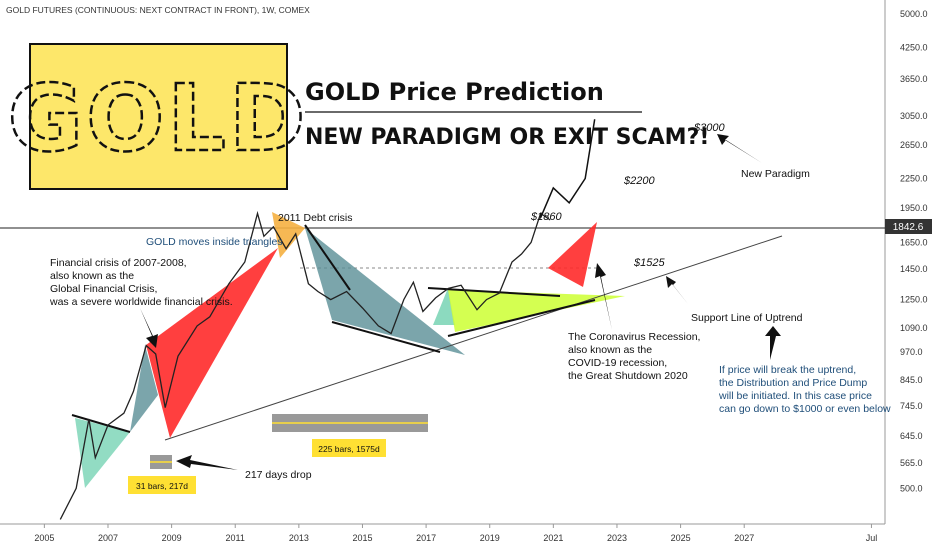 The height and width of the screenshot is (550, 932). What do you see at coordinates (793, 383) in the screenshot?
I see `breakdown-line-2: the Distribution and Price Dump` at bounding box center [793, 383].